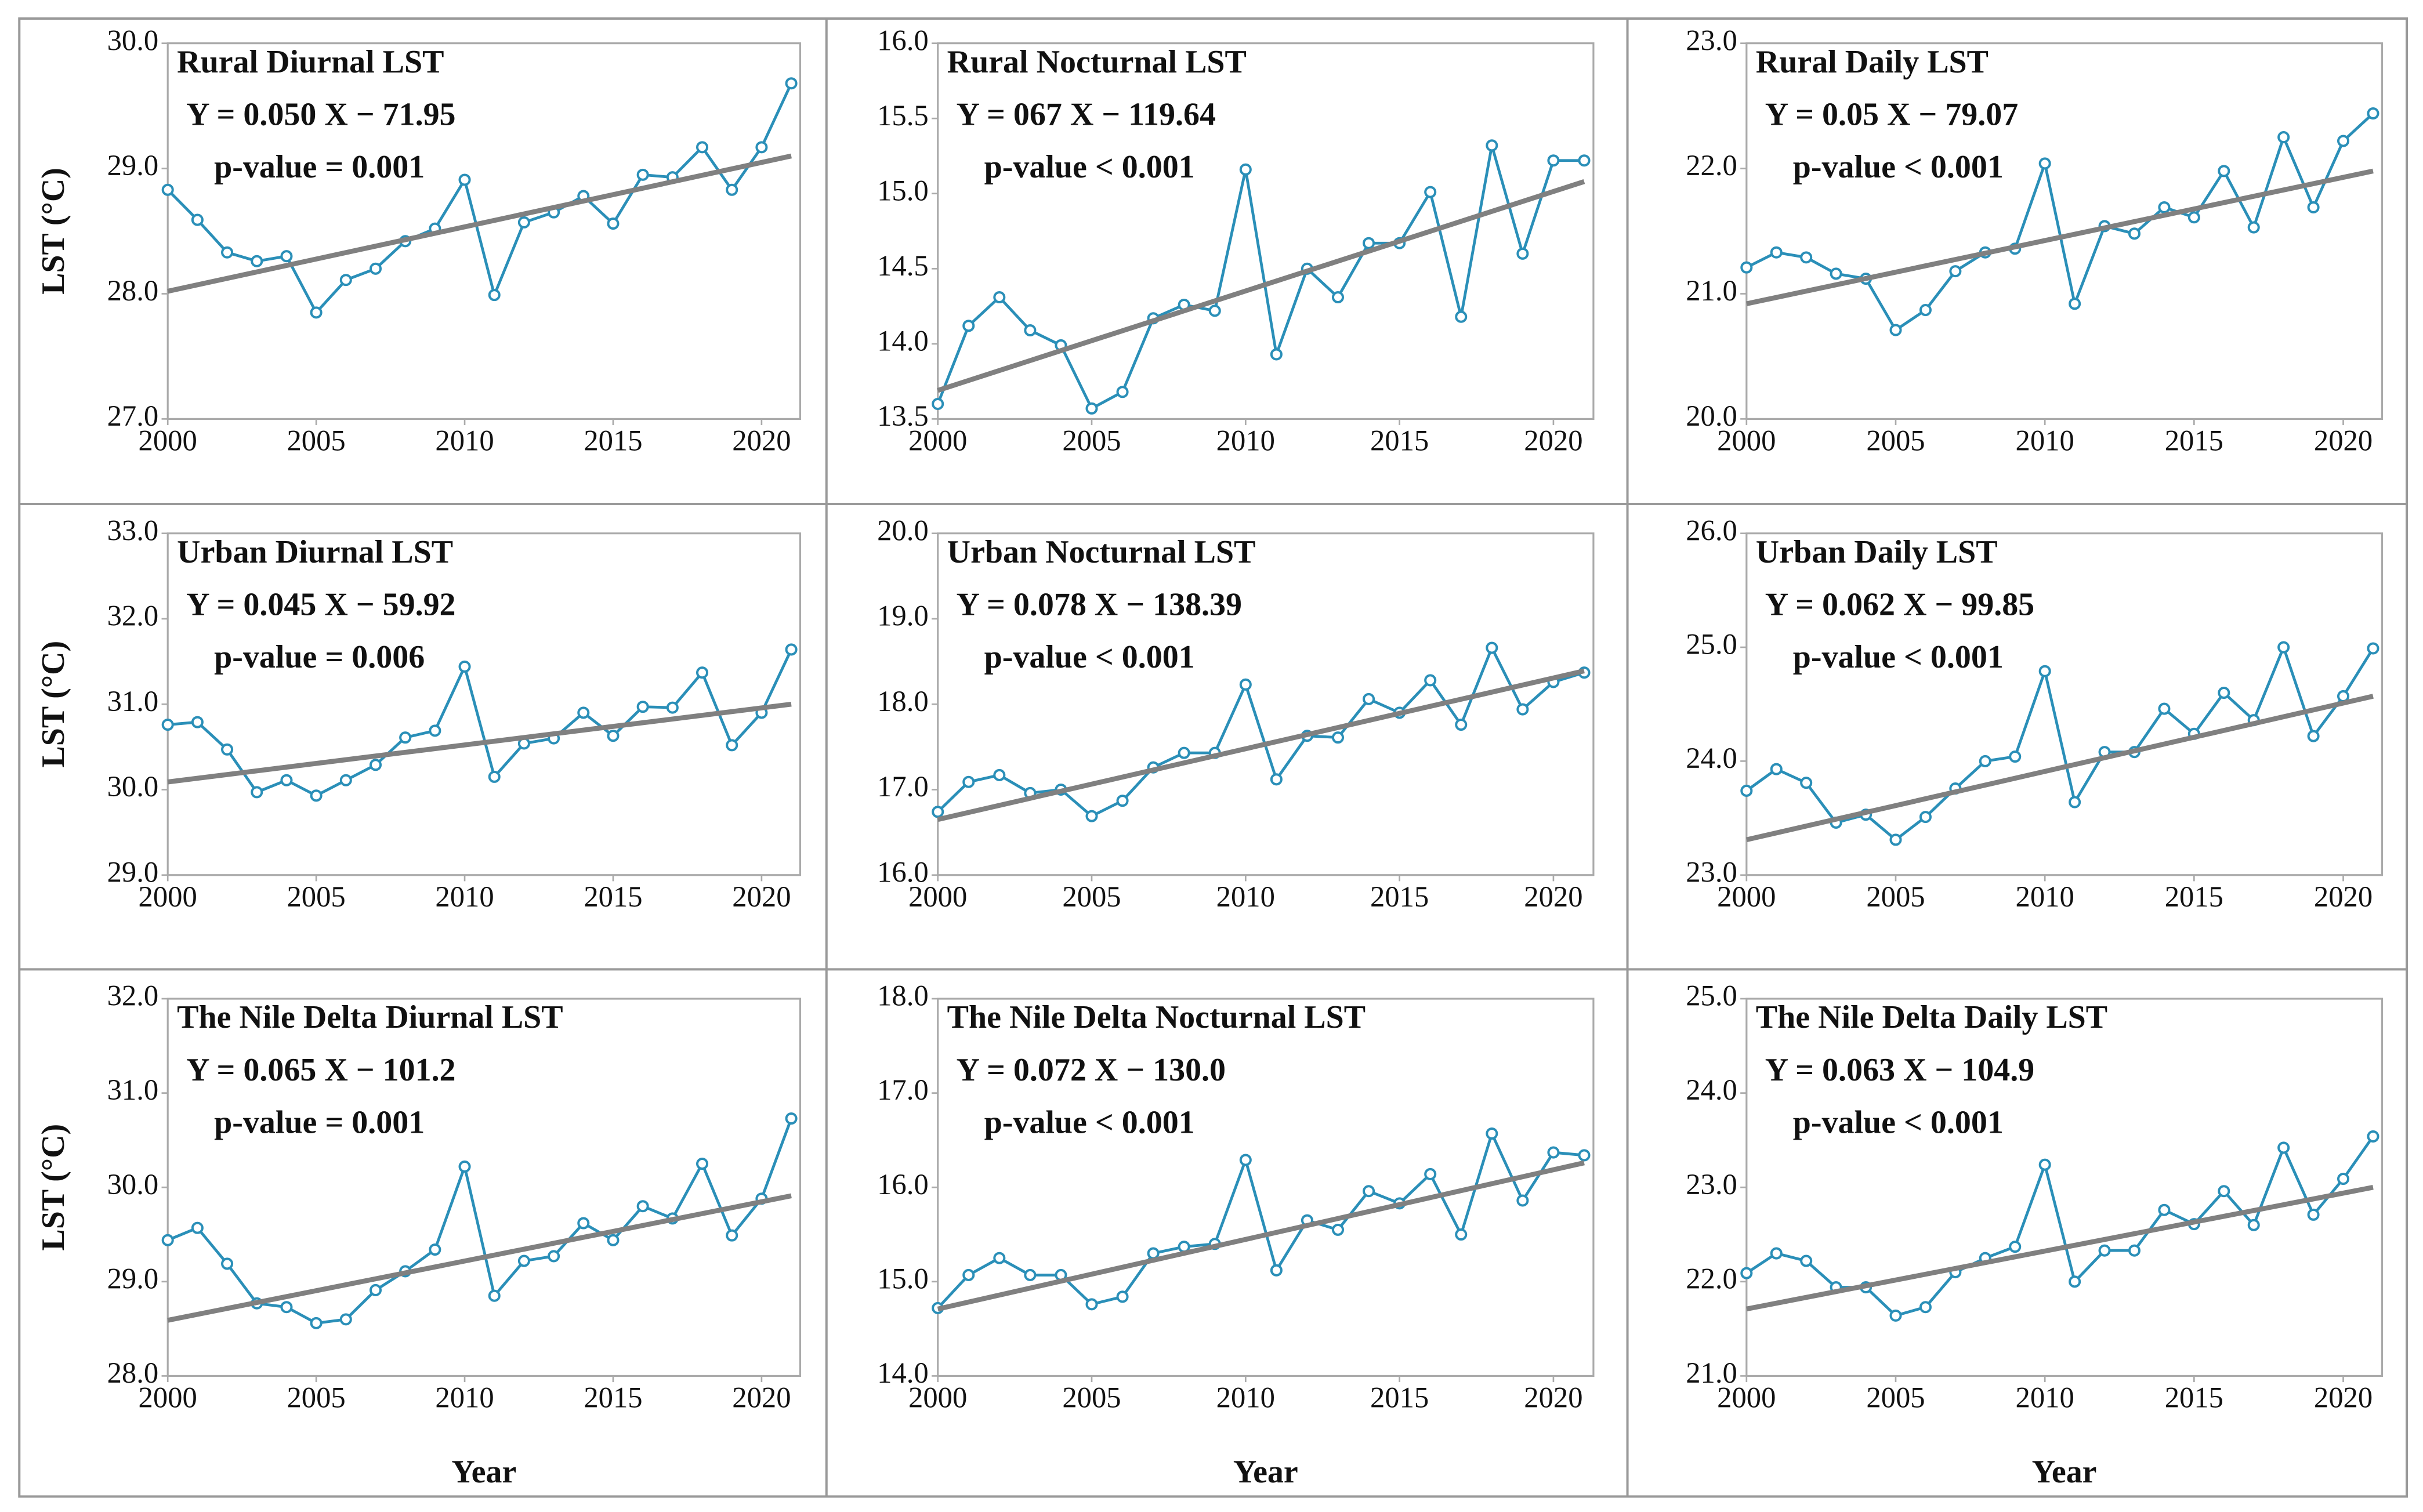 The width and height of the screenshot is (2423, 1512). I want to click on y-tick-label: 25.0, so click(1711, 644).